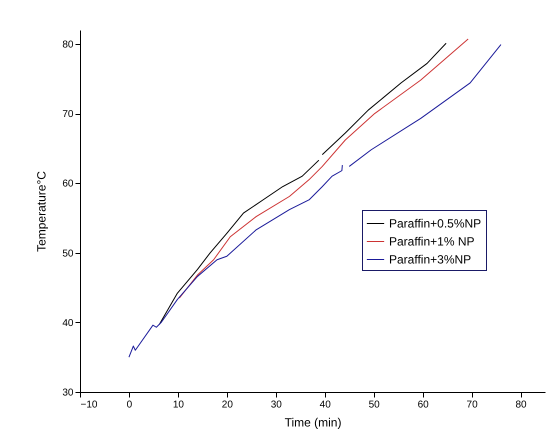 This screenshot has width=551, height=448. Describe the element at coordinates (435, 223) in the screenshot. I see `legend-label: Paraffin+0.5%NP` at that location.